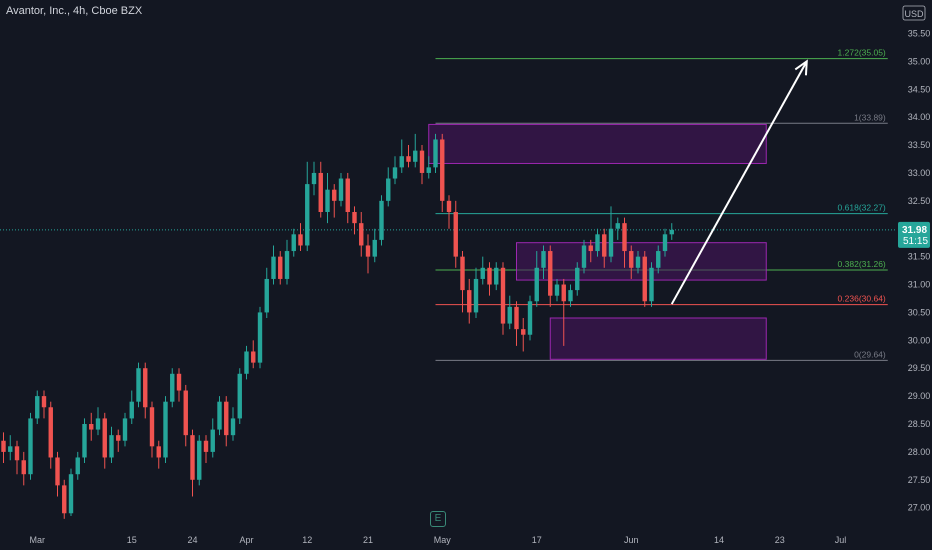  I want to click on current-price-value: 31.98, so click(914, 230).